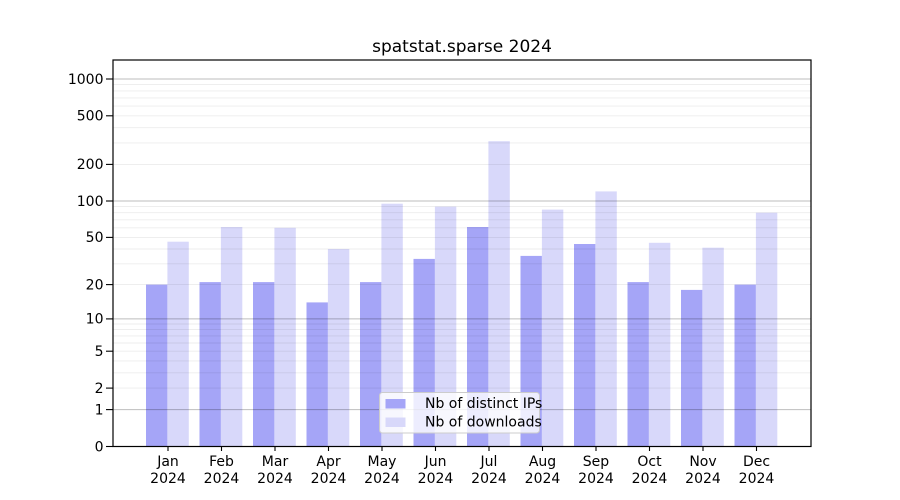 This screenshot has width=900, height=500. I want to click on chart-title: spatstat.sparse 2024, so click(462, 47).